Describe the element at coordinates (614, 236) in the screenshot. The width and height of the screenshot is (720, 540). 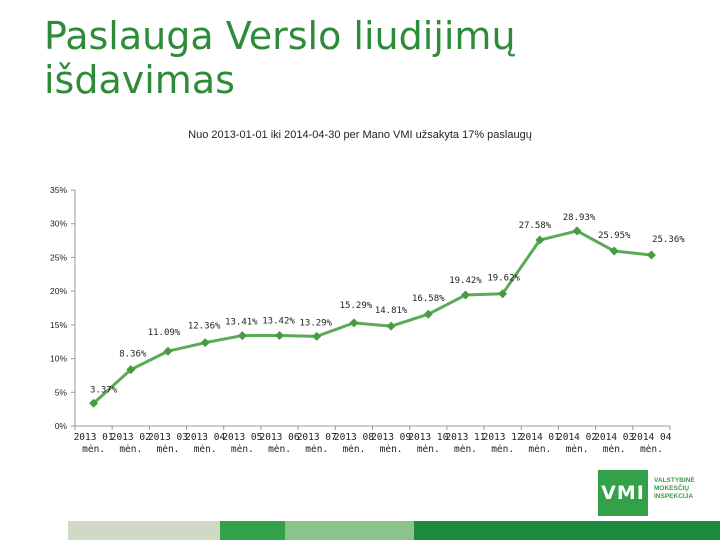
I see `data-label: 25.95%` at that location.